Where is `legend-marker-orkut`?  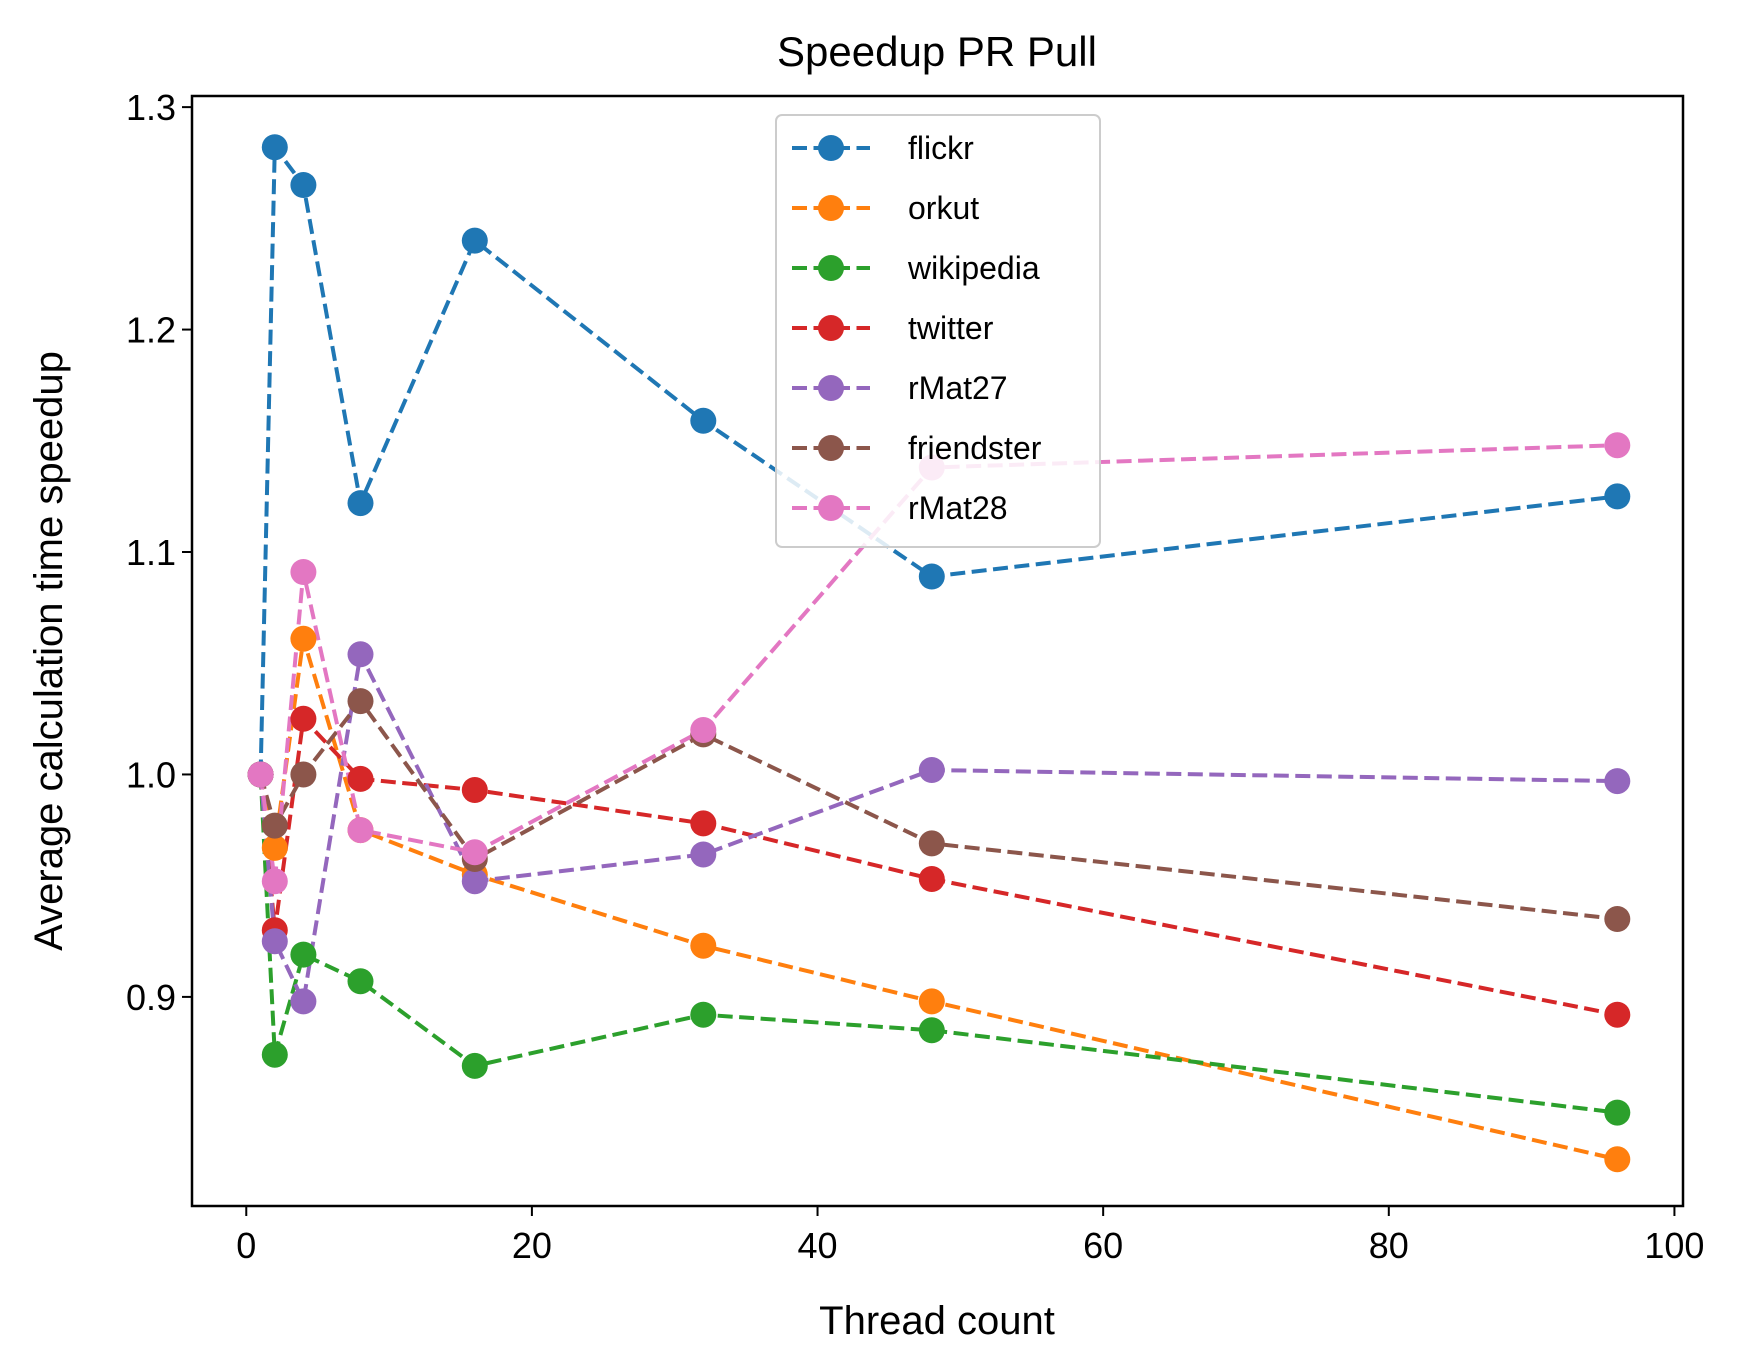 legend-marker-orkut is located at coordinates (831, 208).